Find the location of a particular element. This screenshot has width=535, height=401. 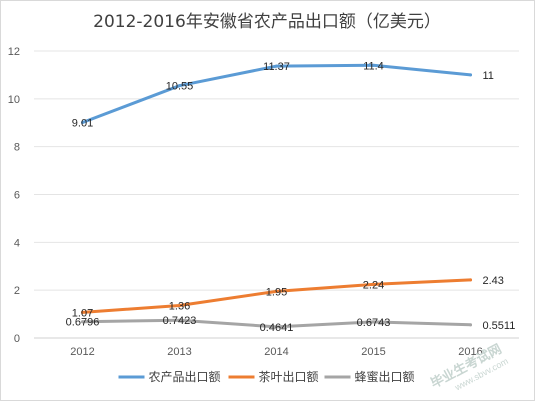

legend: 农产品出口额 茶叶出口额 蜂蜜出口额 is located at coordinates (266, 376).